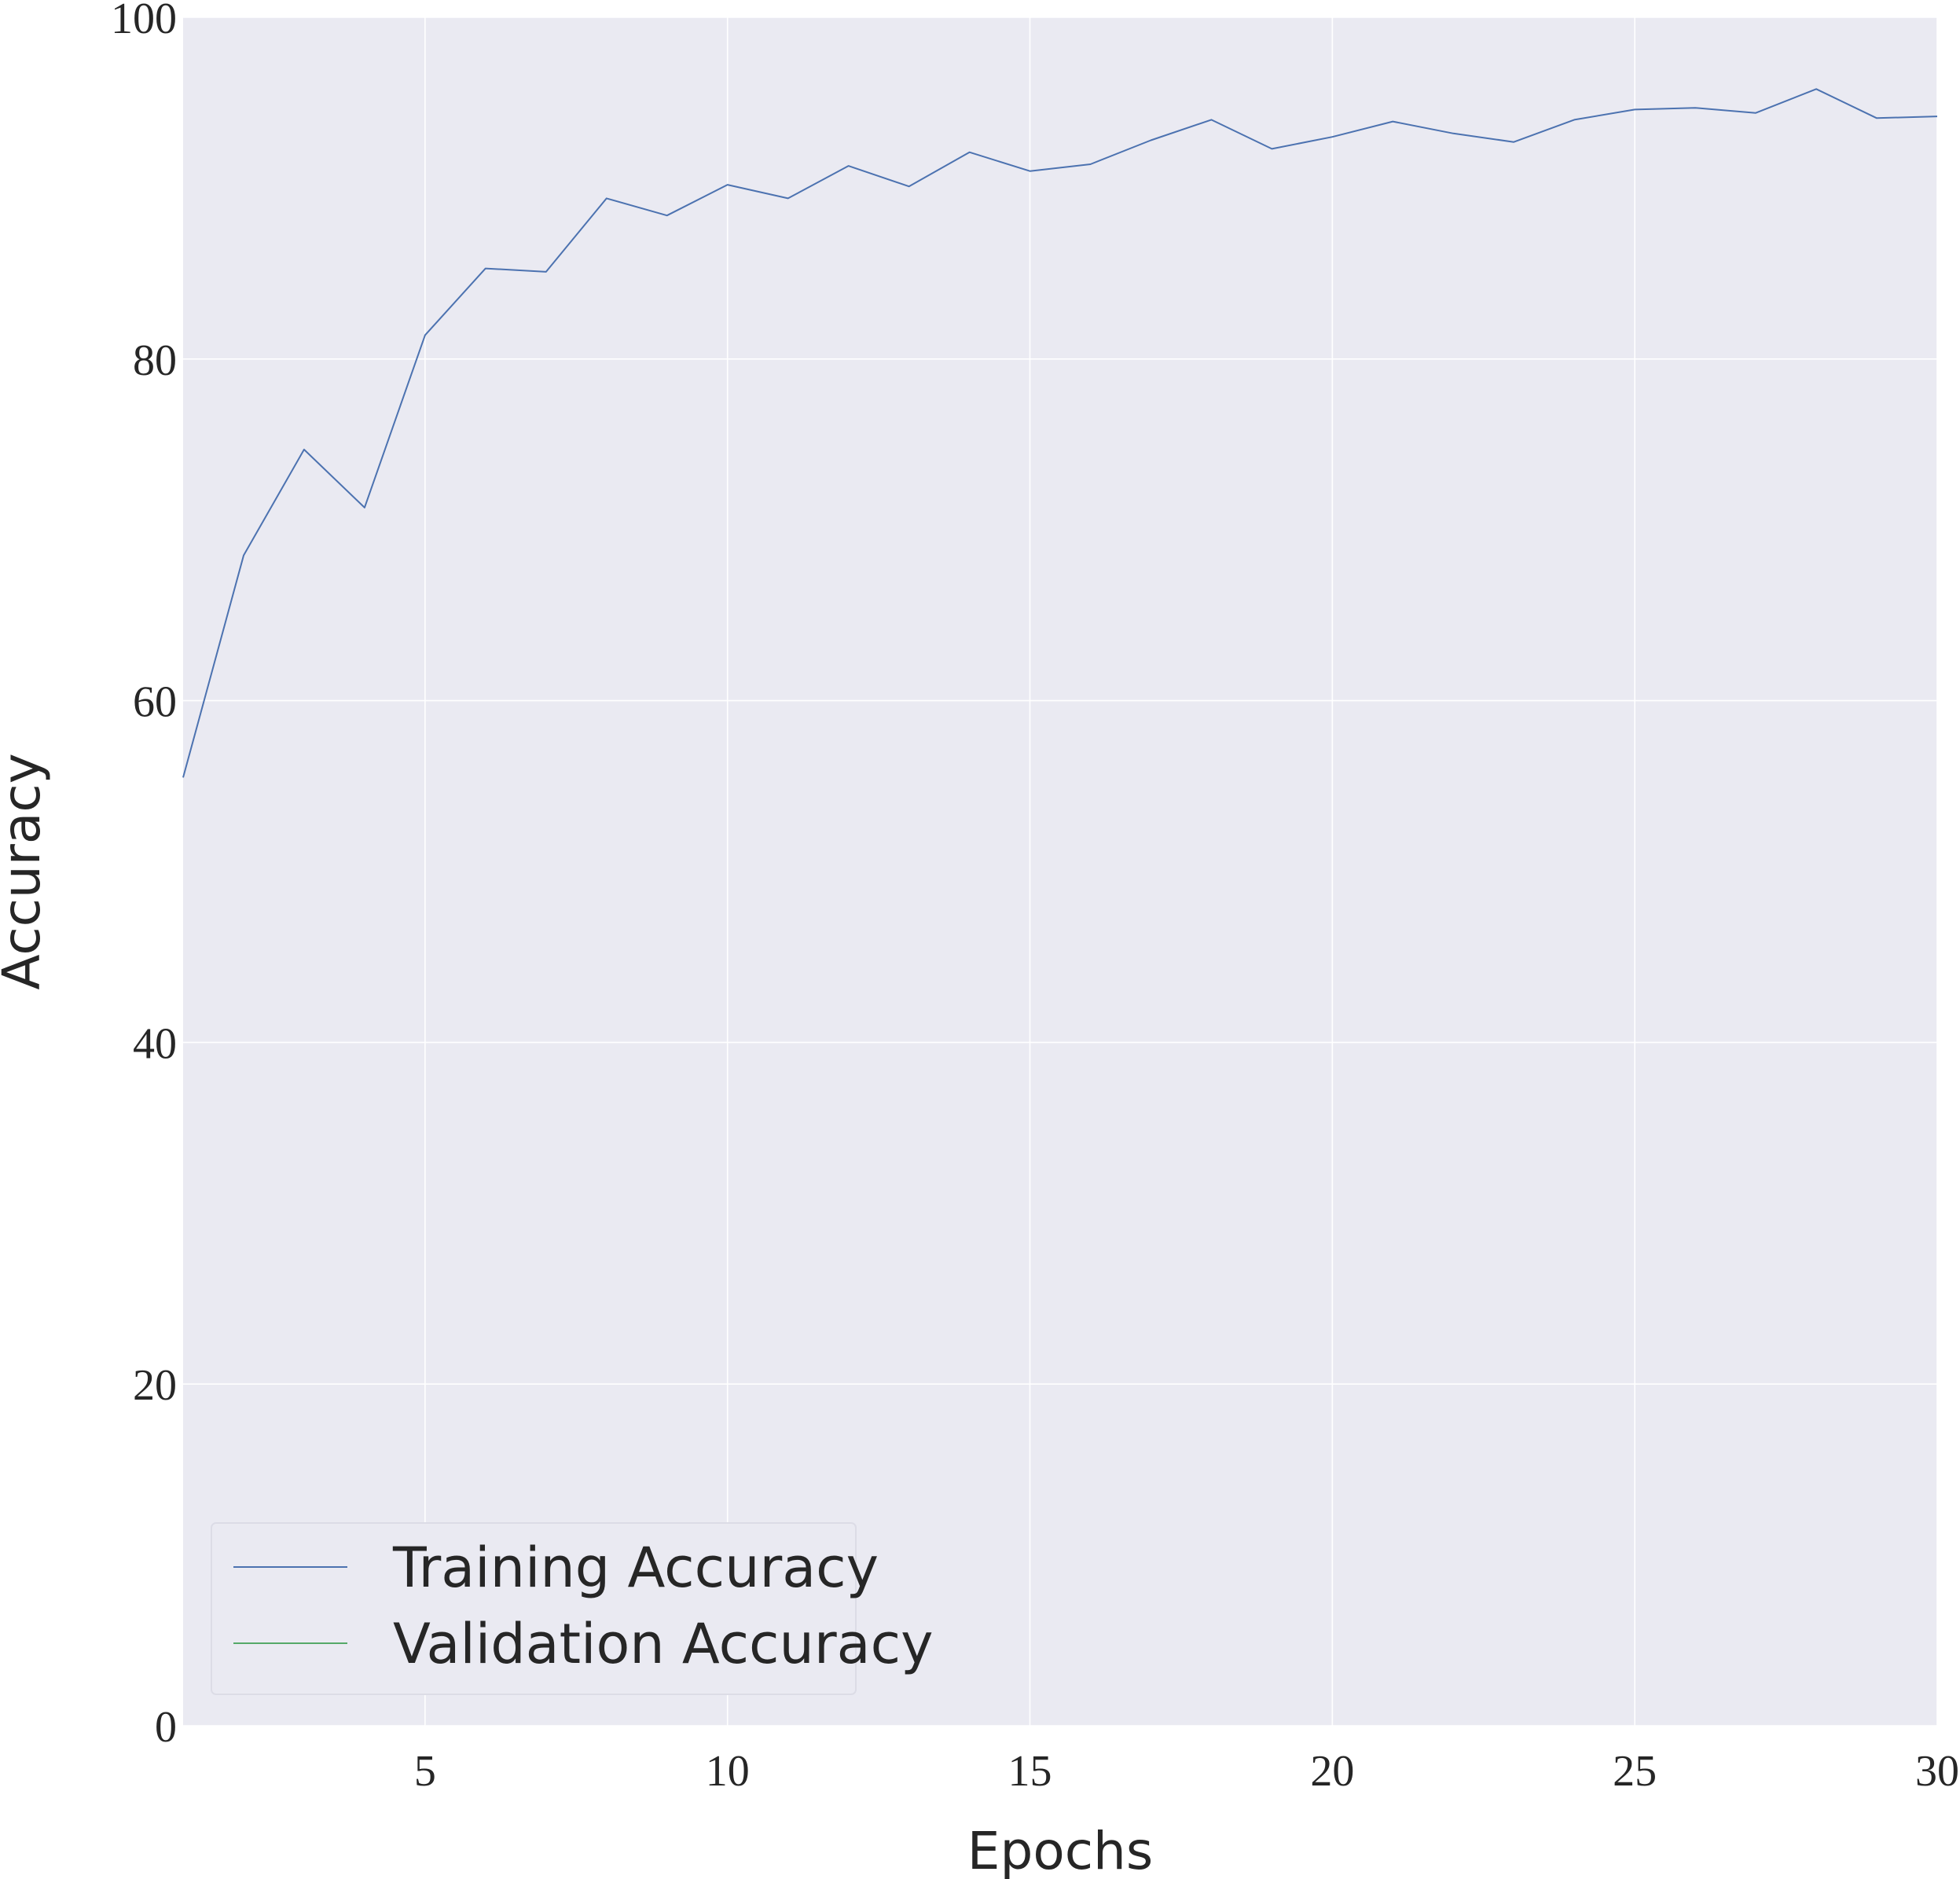  I want to click on y-tick-label: 20, so click(155, 1385).